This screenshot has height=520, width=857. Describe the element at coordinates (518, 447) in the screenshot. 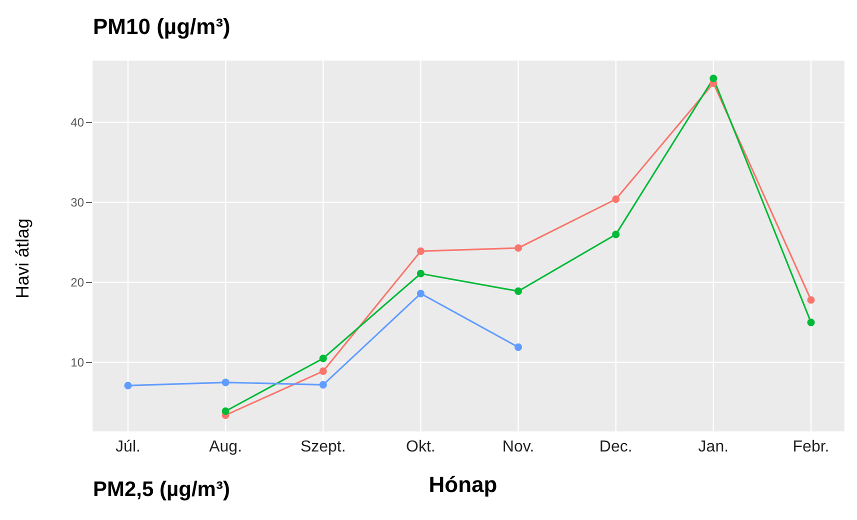

I see `x-tick-label: Nov.` at that location.